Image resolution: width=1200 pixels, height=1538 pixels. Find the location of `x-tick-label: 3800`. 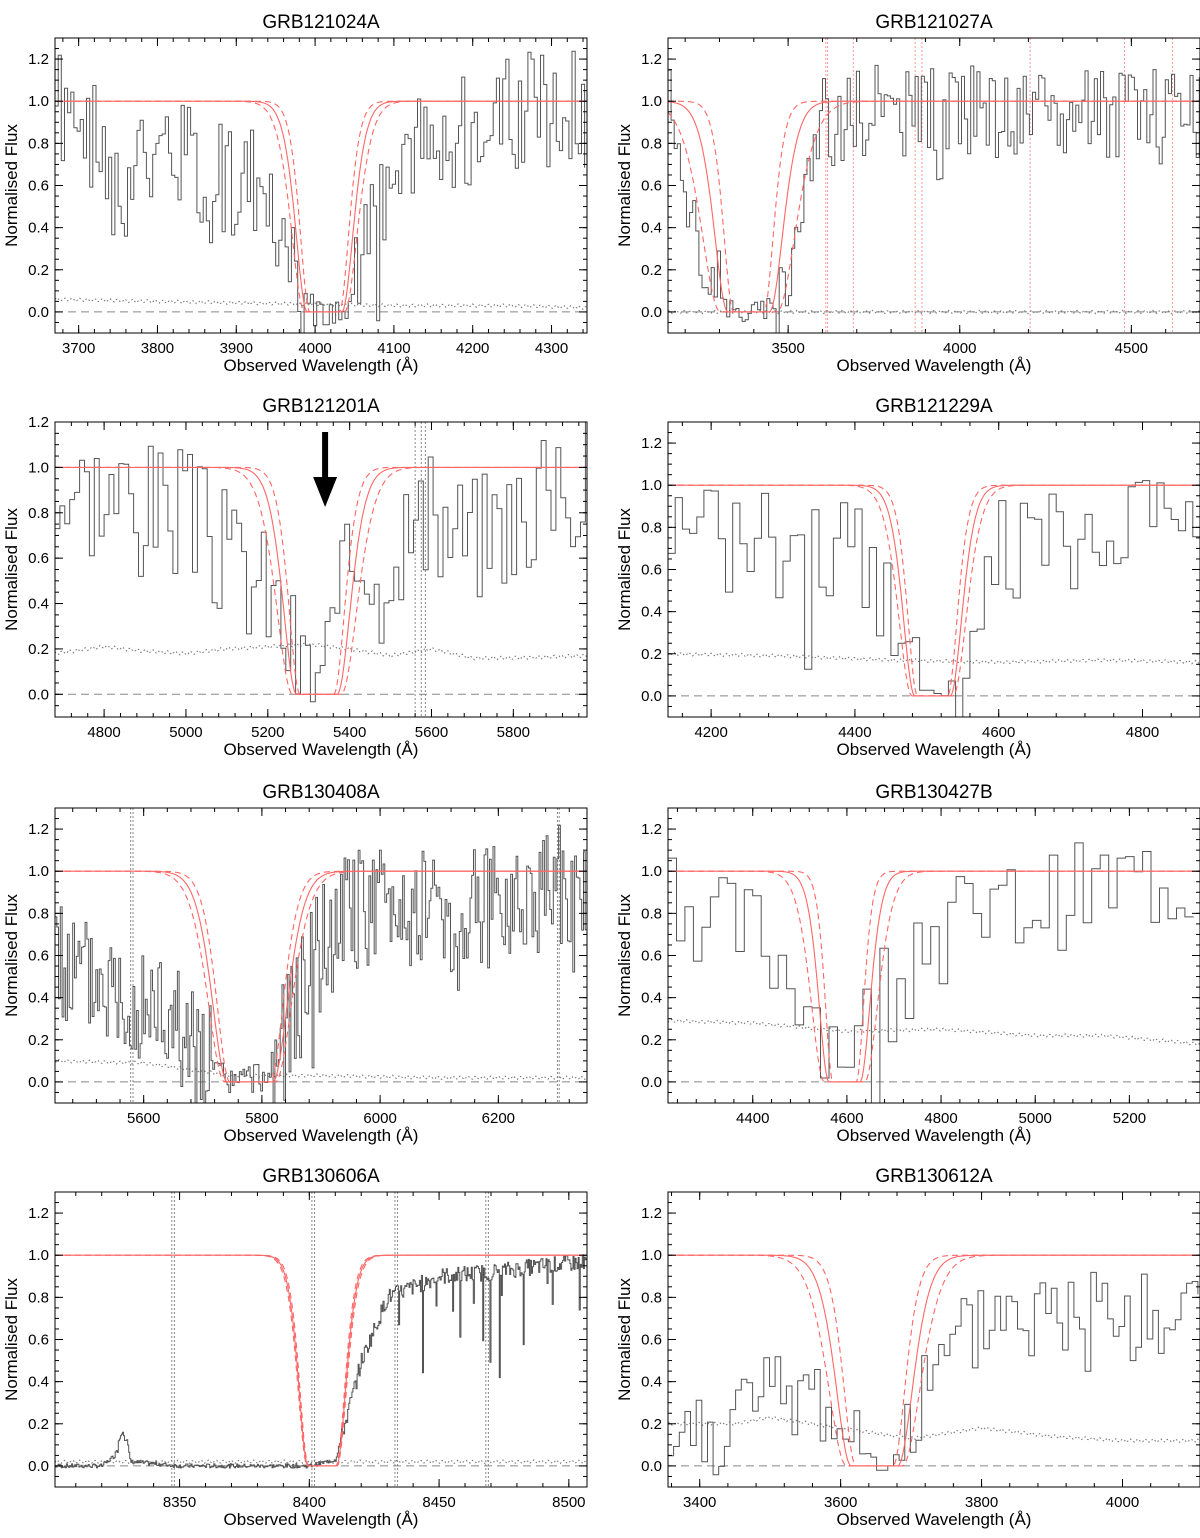

x-tick-label: 3800 is located at coordinates (981, 1502).